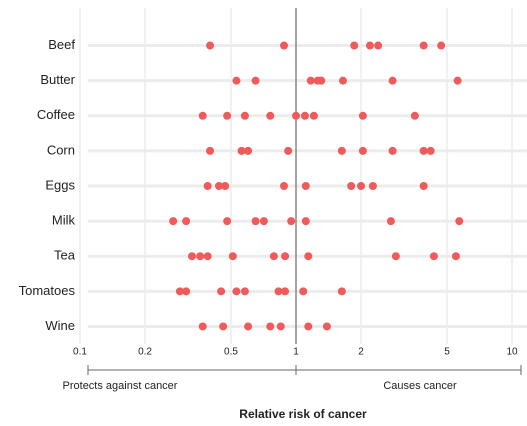  What do you see at coordinates (512, 352) in the screenshot?
I see `x-tick-label: 10` at bounding box center [512, 352].